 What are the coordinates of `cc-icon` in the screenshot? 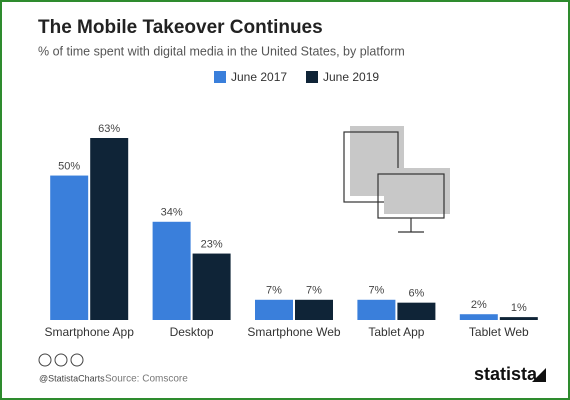 It's located at (45, 360).